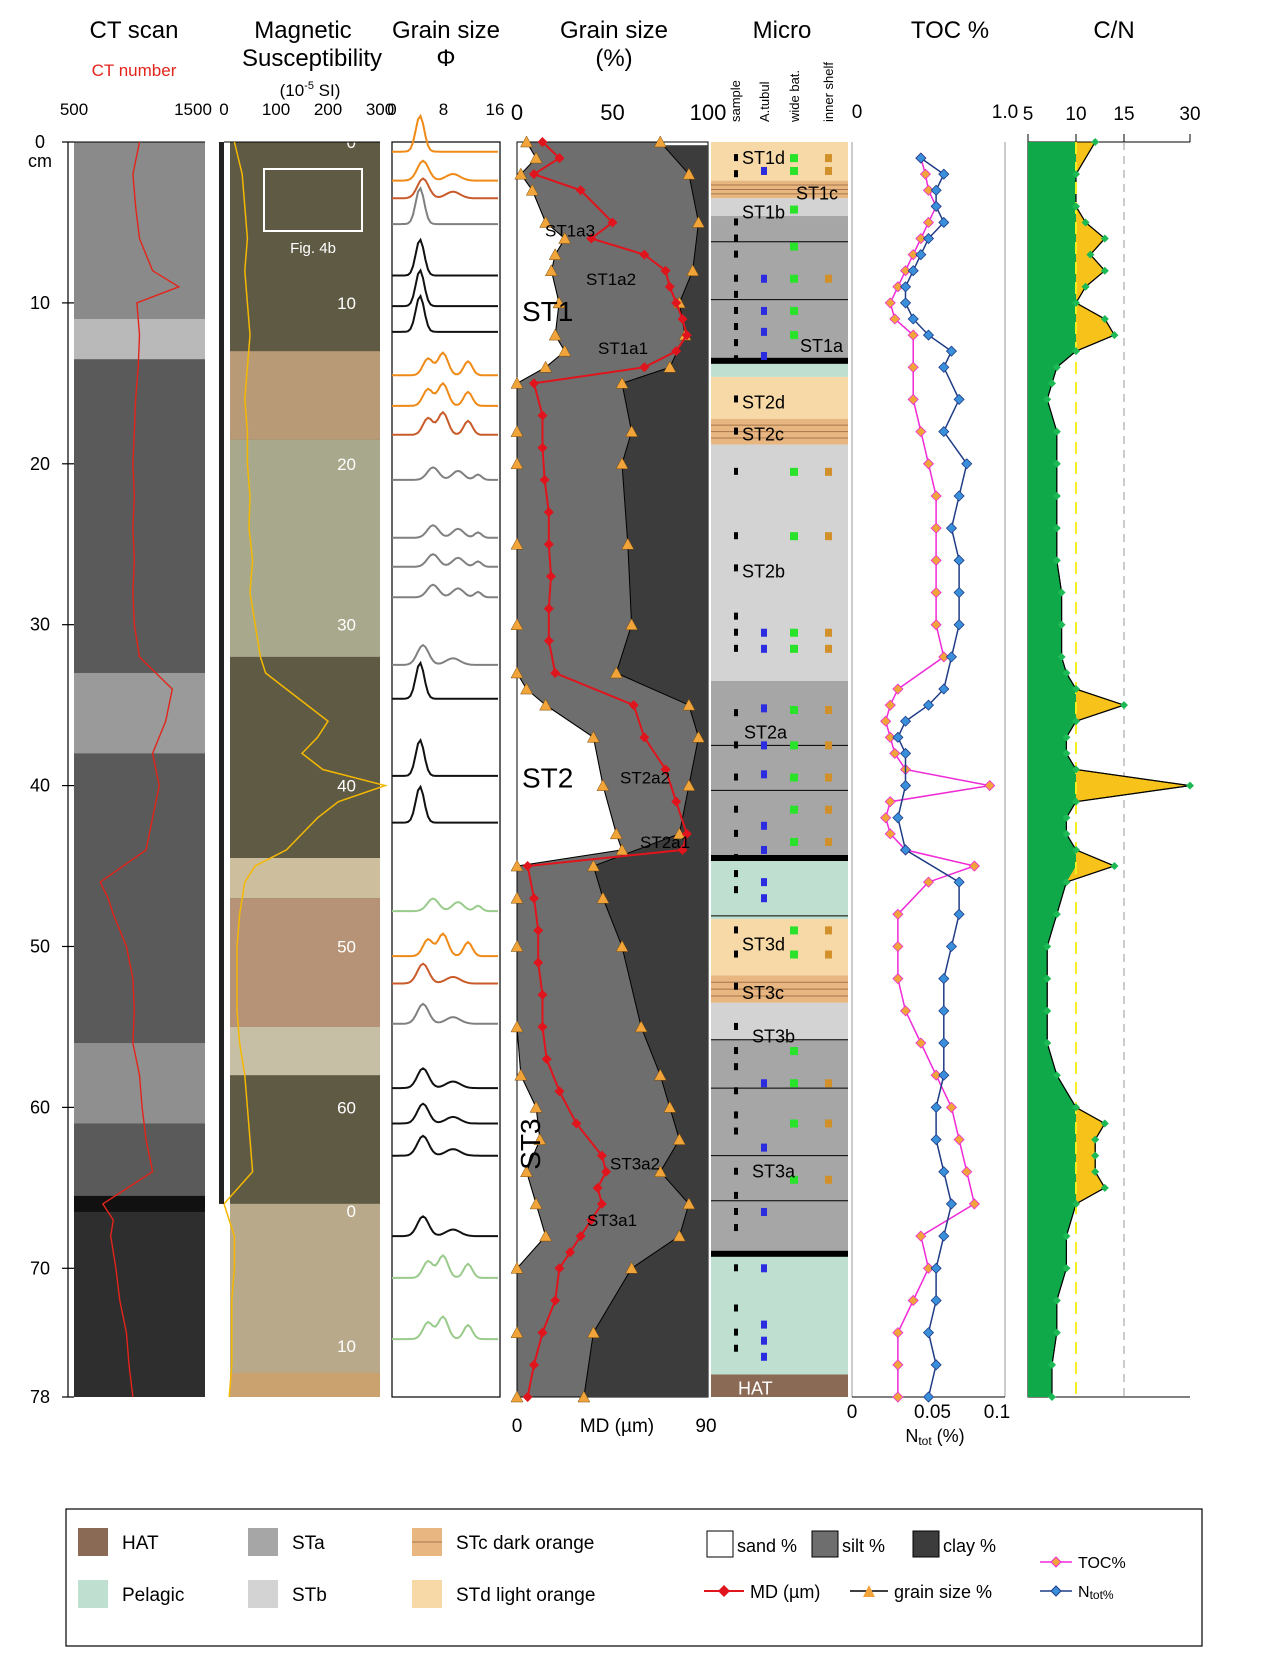  I want to click on gs-unit: (%), so click(613, 58).